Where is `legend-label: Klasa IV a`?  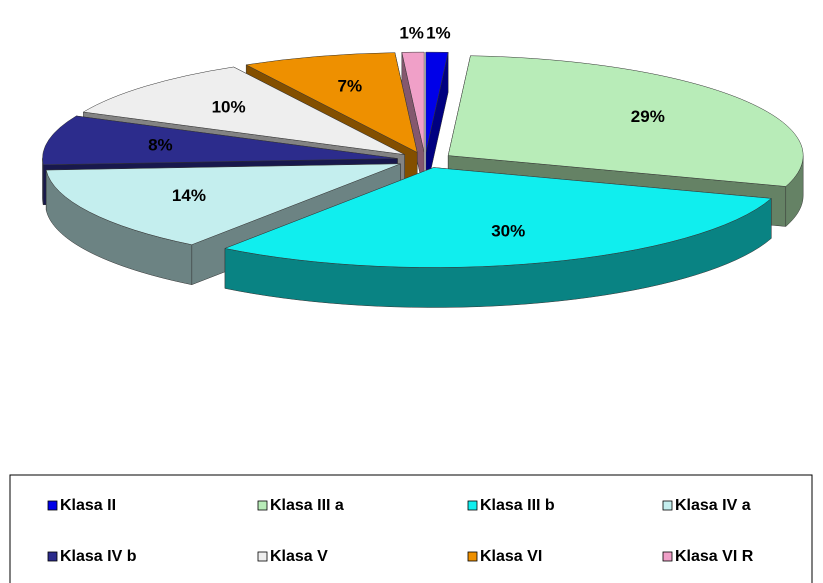
legend-label: Klasa IV a is located at coordinates (713, 505).